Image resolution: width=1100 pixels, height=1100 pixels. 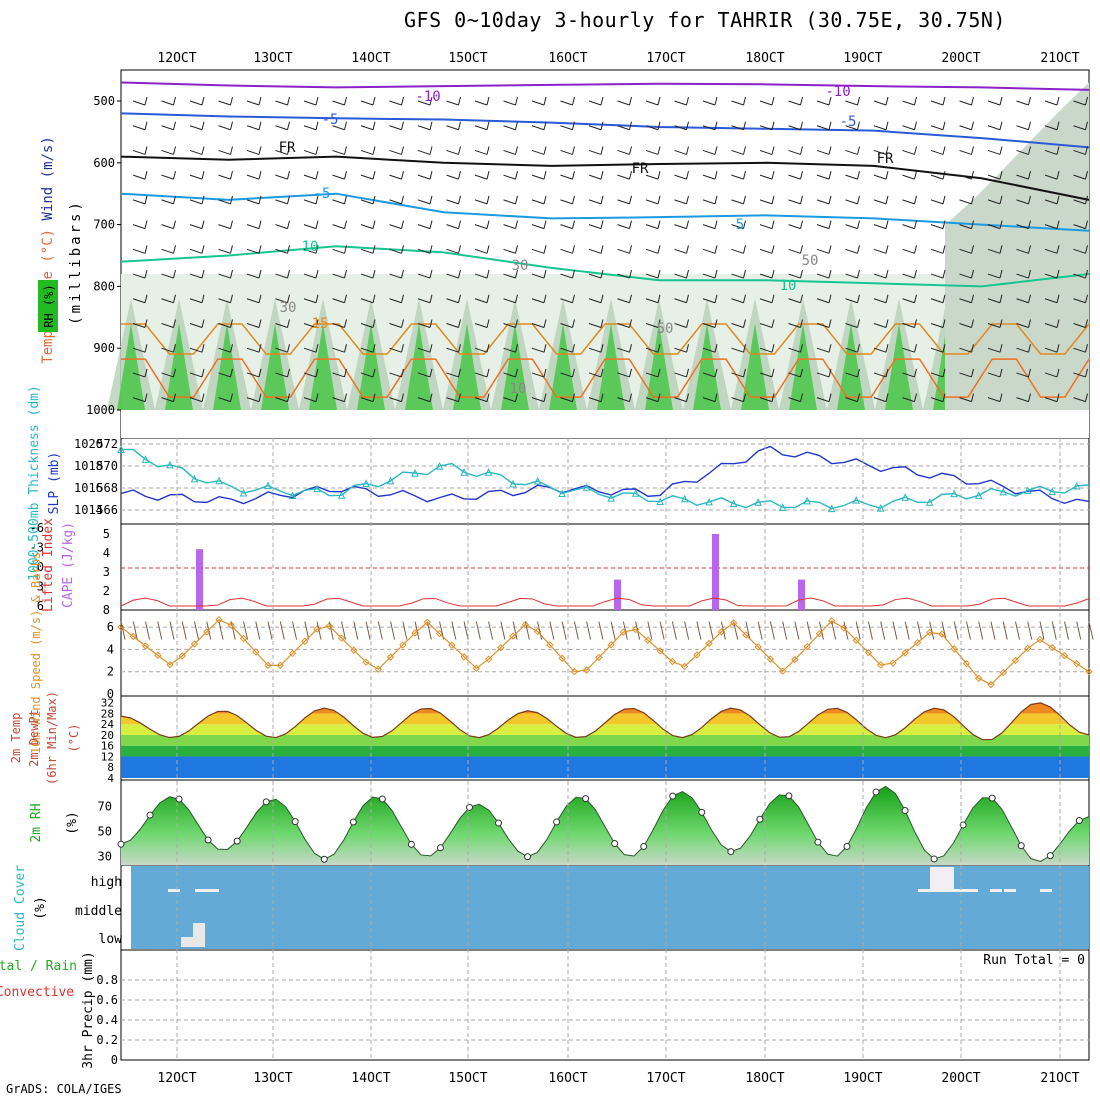 I want to click on date-label-bottom: 15OCT, so click(x=467, y=1078).